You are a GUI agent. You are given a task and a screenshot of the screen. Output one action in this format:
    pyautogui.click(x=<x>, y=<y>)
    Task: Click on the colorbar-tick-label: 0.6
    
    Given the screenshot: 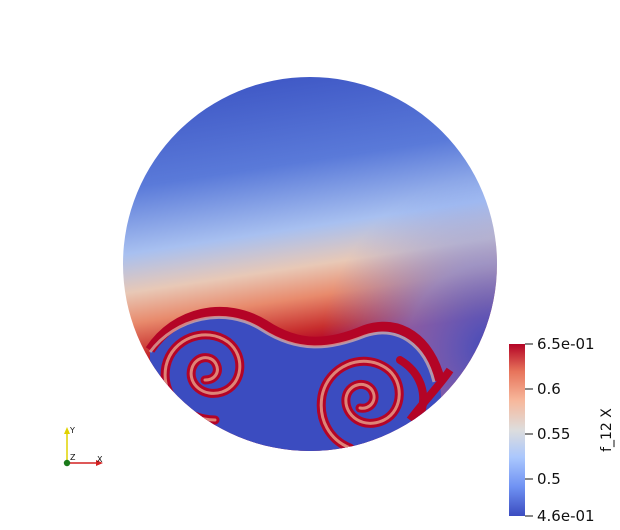 What is the action you would take?
    pyautogui.click(x=549, y=389)
    